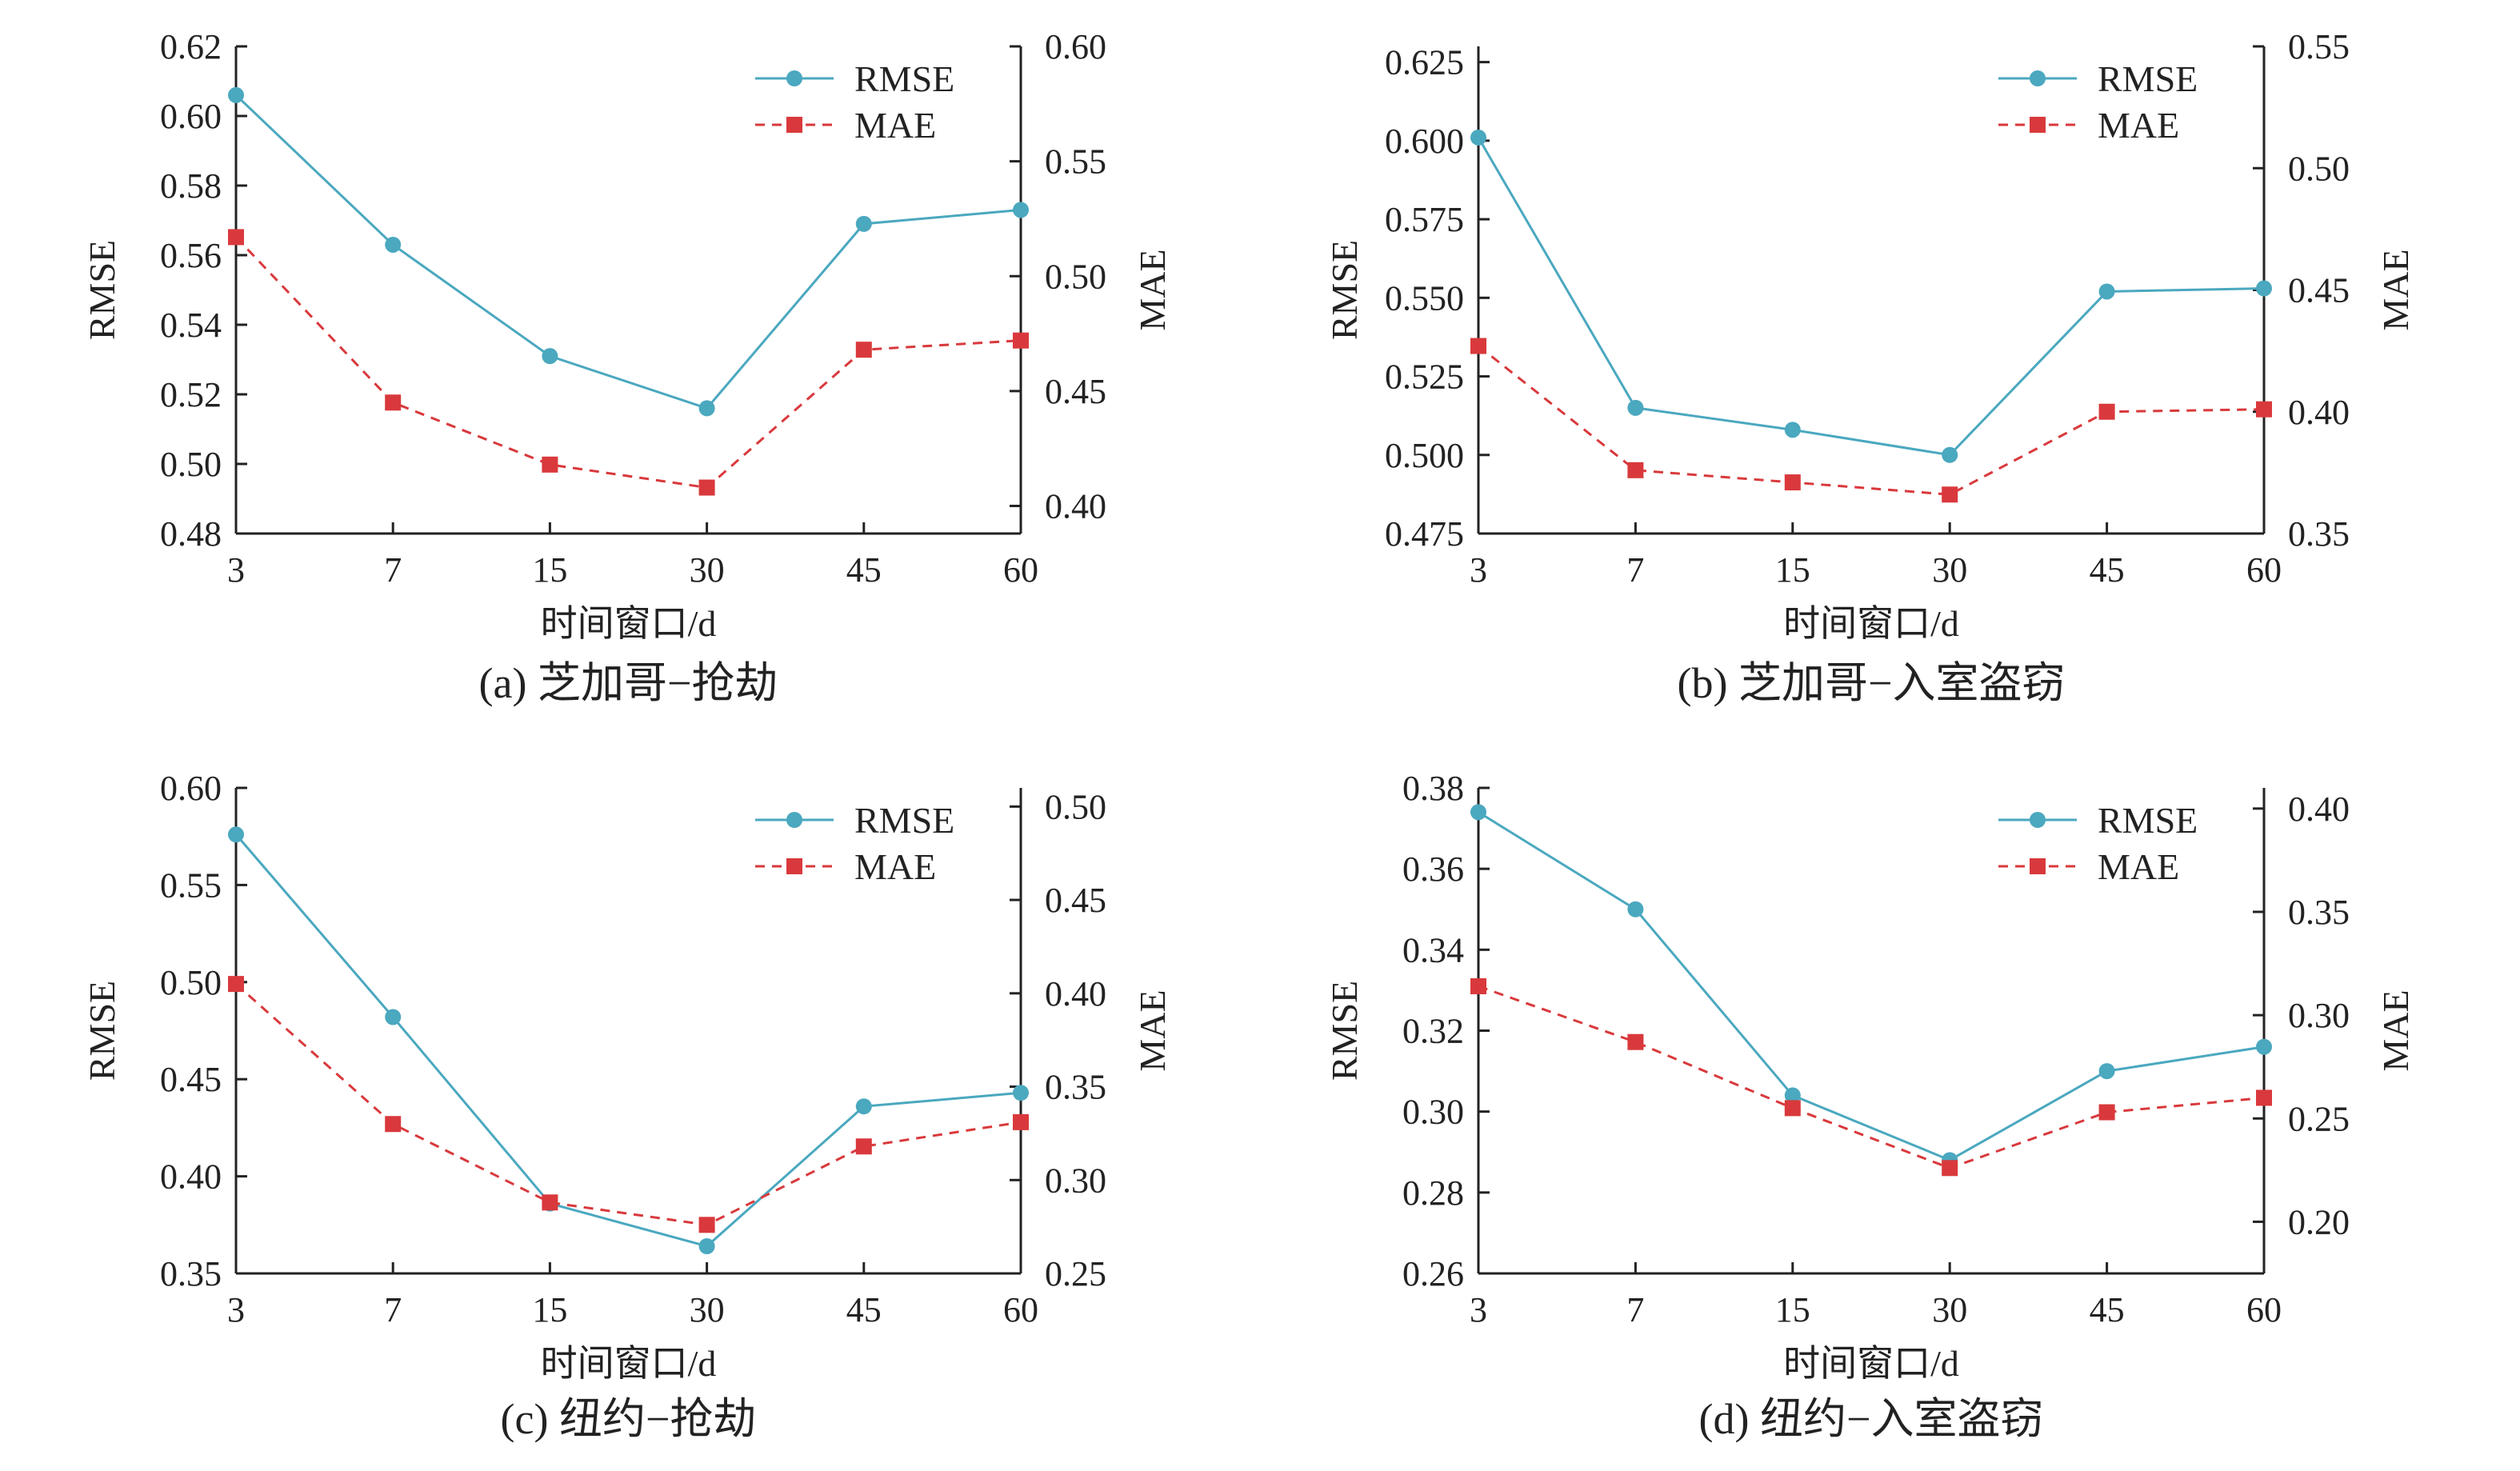 The width and height of the screenshot is (2520, 1471). What do you see at coordinates (895, 126) in the screenshot?
I see `legend-label-mae: MAE` at bounding box center [895, 126].